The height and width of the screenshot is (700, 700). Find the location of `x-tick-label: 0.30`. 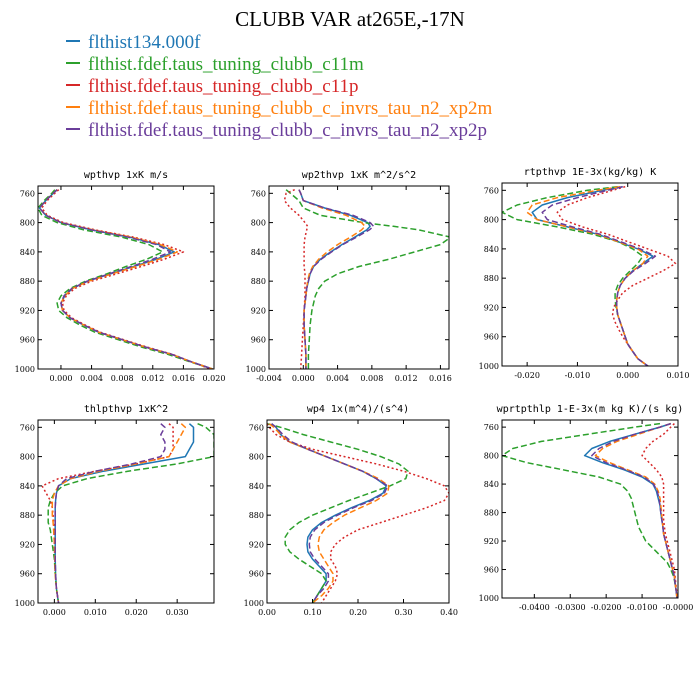

x-tick-label: 0.30 is located at coordinates (404, 612).